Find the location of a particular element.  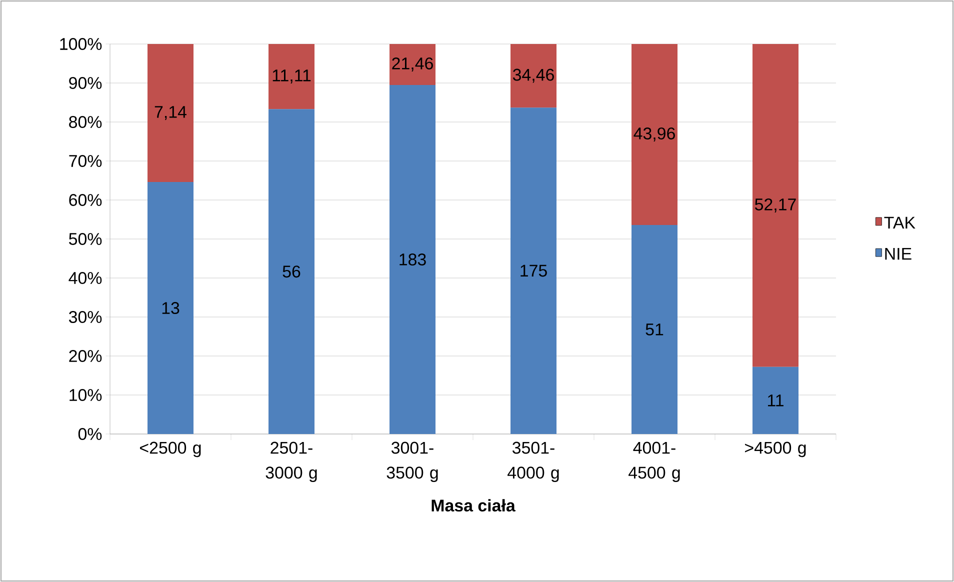

y-tick-label: 100% is located at coordinates (81, 44).